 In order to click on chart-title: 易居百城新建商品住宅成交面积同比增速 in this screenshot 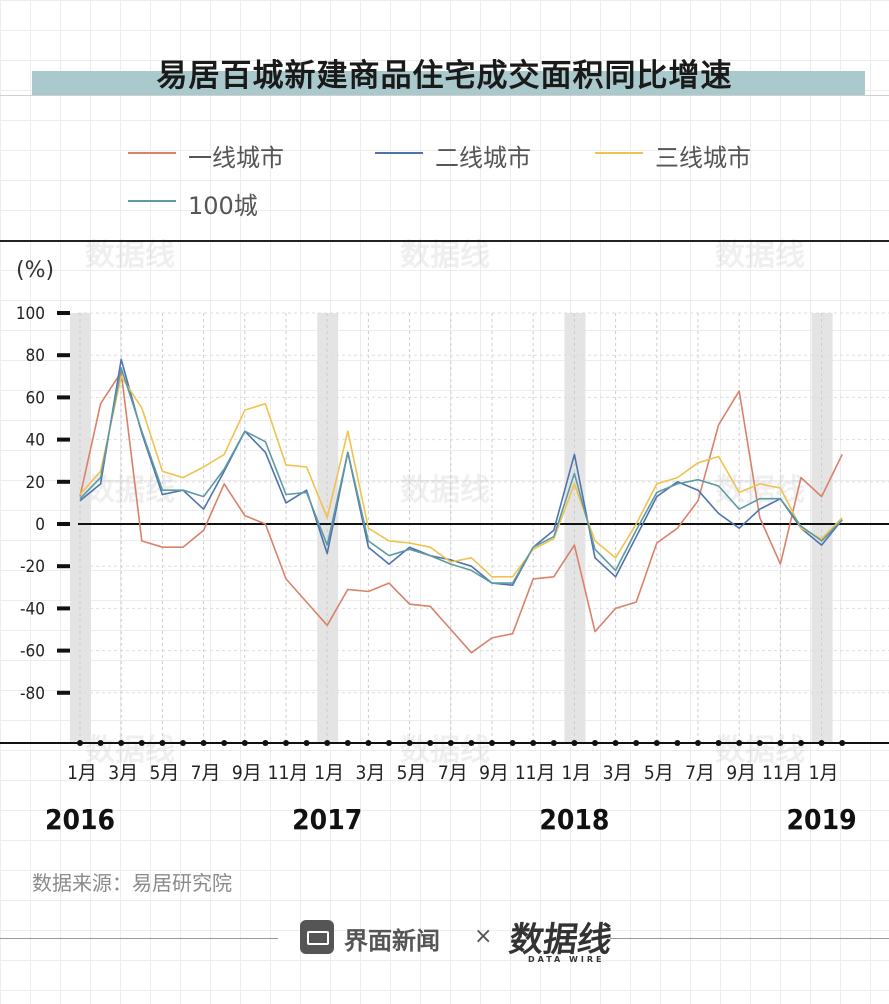, I will do `click(444, 76)`.